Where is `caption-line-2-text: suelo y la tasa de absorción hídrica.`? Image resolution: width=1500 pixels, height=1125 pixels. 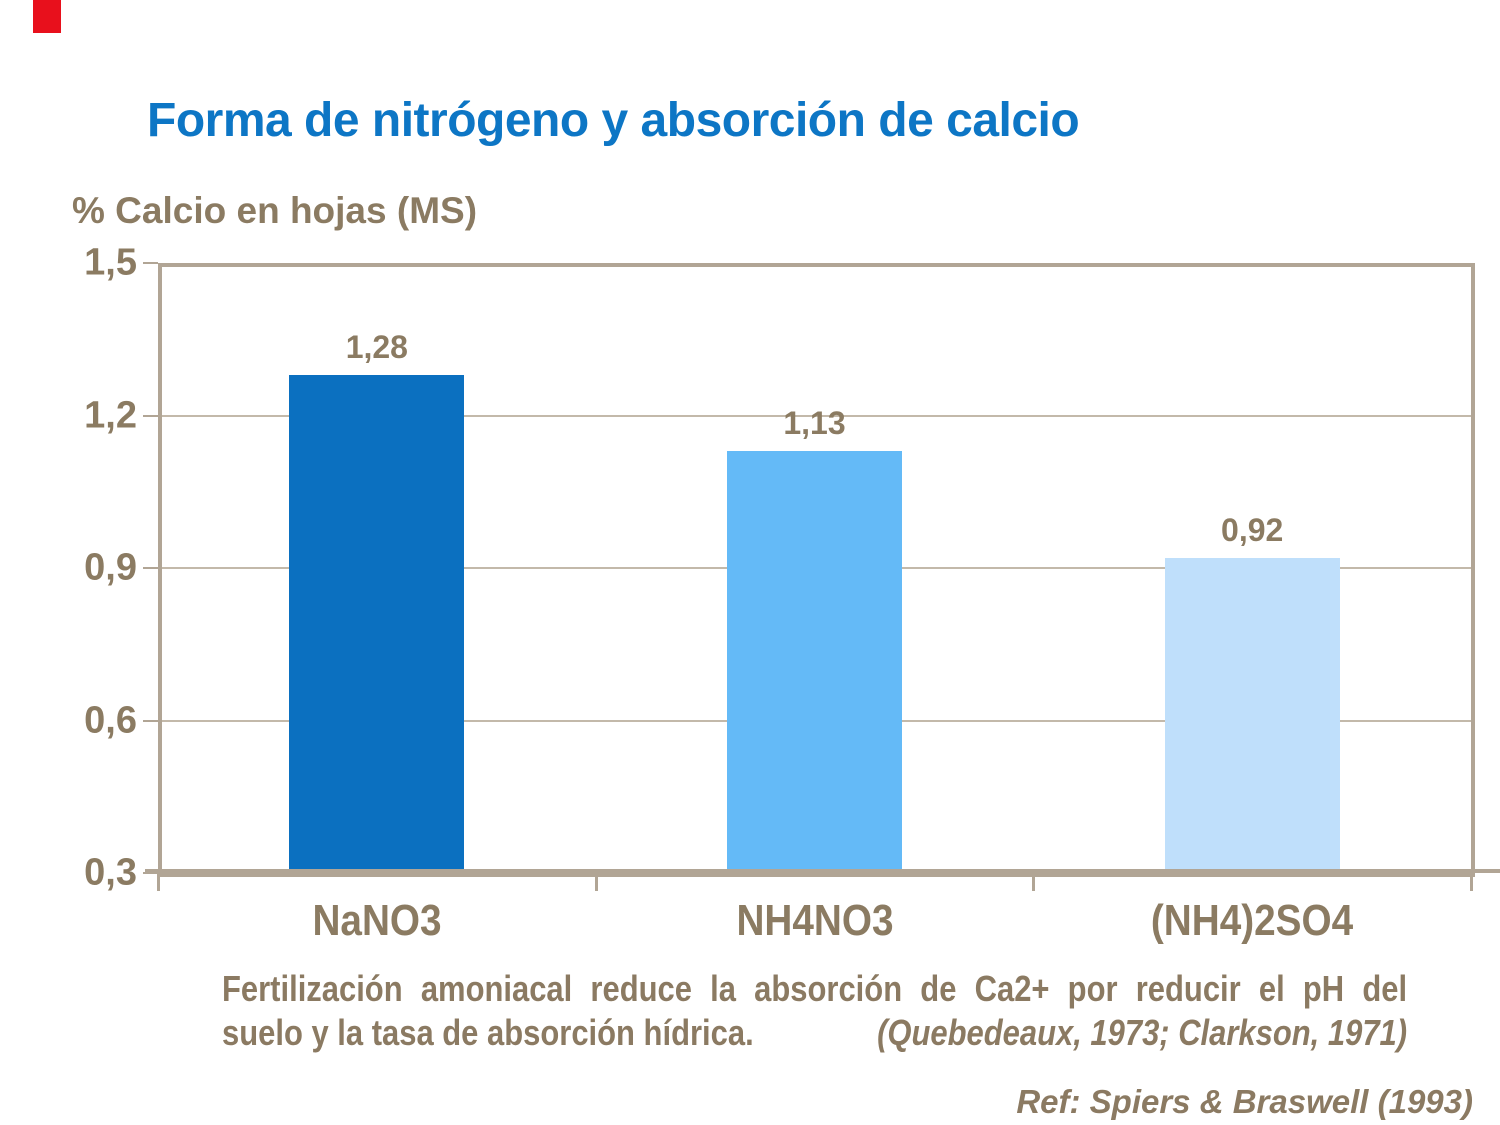
caption-line-2-text: suelo y la tasa de absorción hídrica. is located at coordinates (488, 1032).